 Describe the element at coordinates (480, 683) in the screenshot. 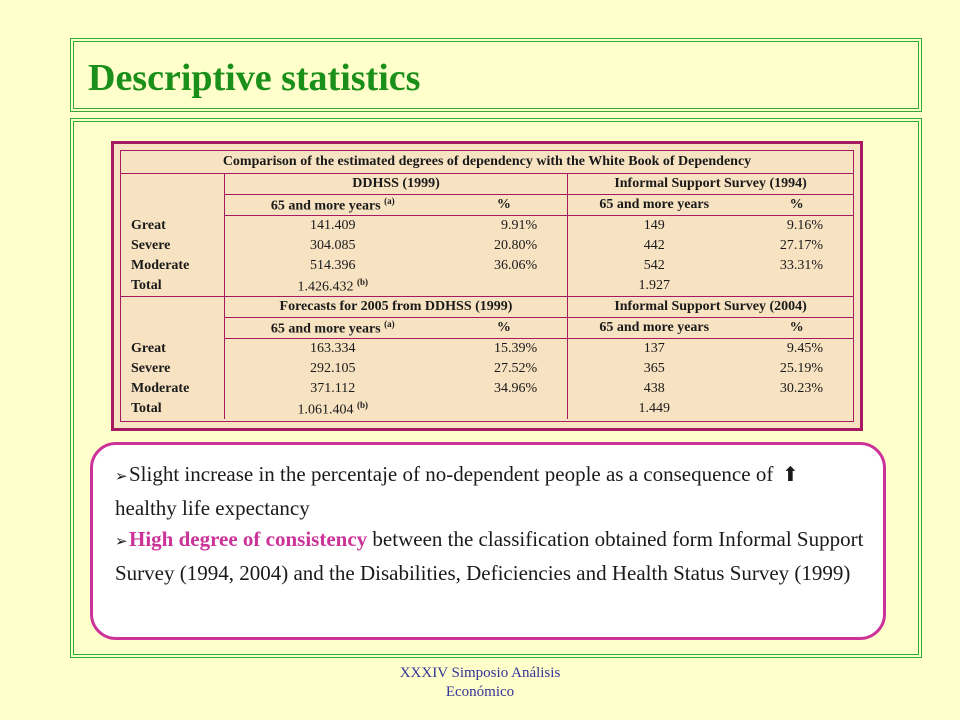

I see `footer: XXXIV Simposio Análisis Económico` at that location.